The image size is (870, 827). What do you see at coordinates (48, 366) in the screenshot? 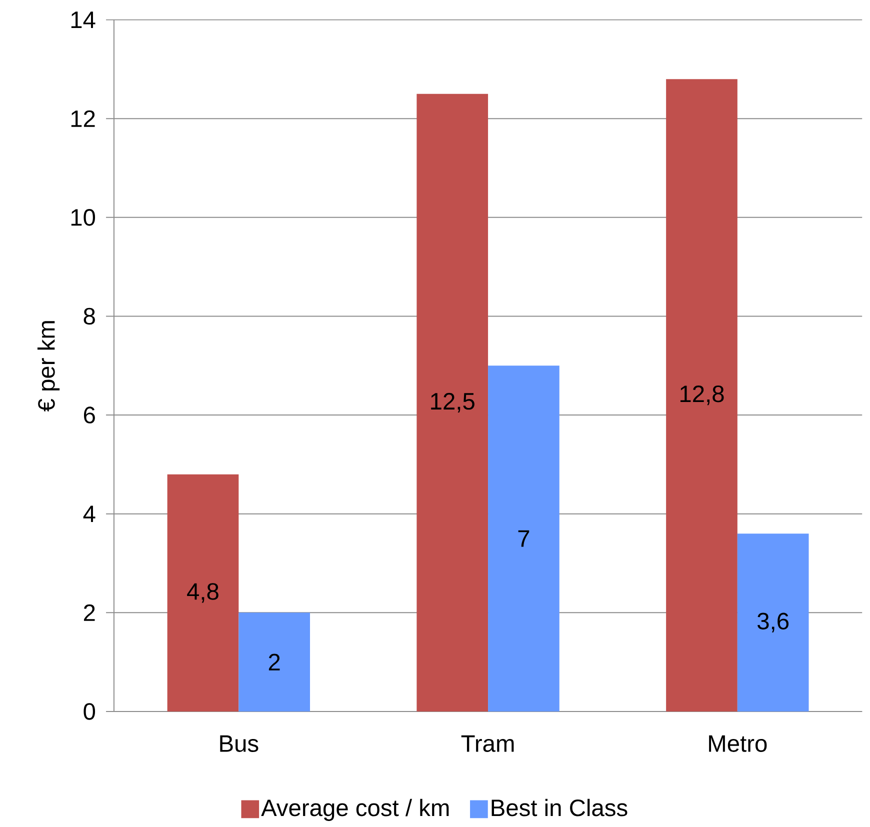
I see `y-axis-title: € per km` at bounding box center [48, 366].